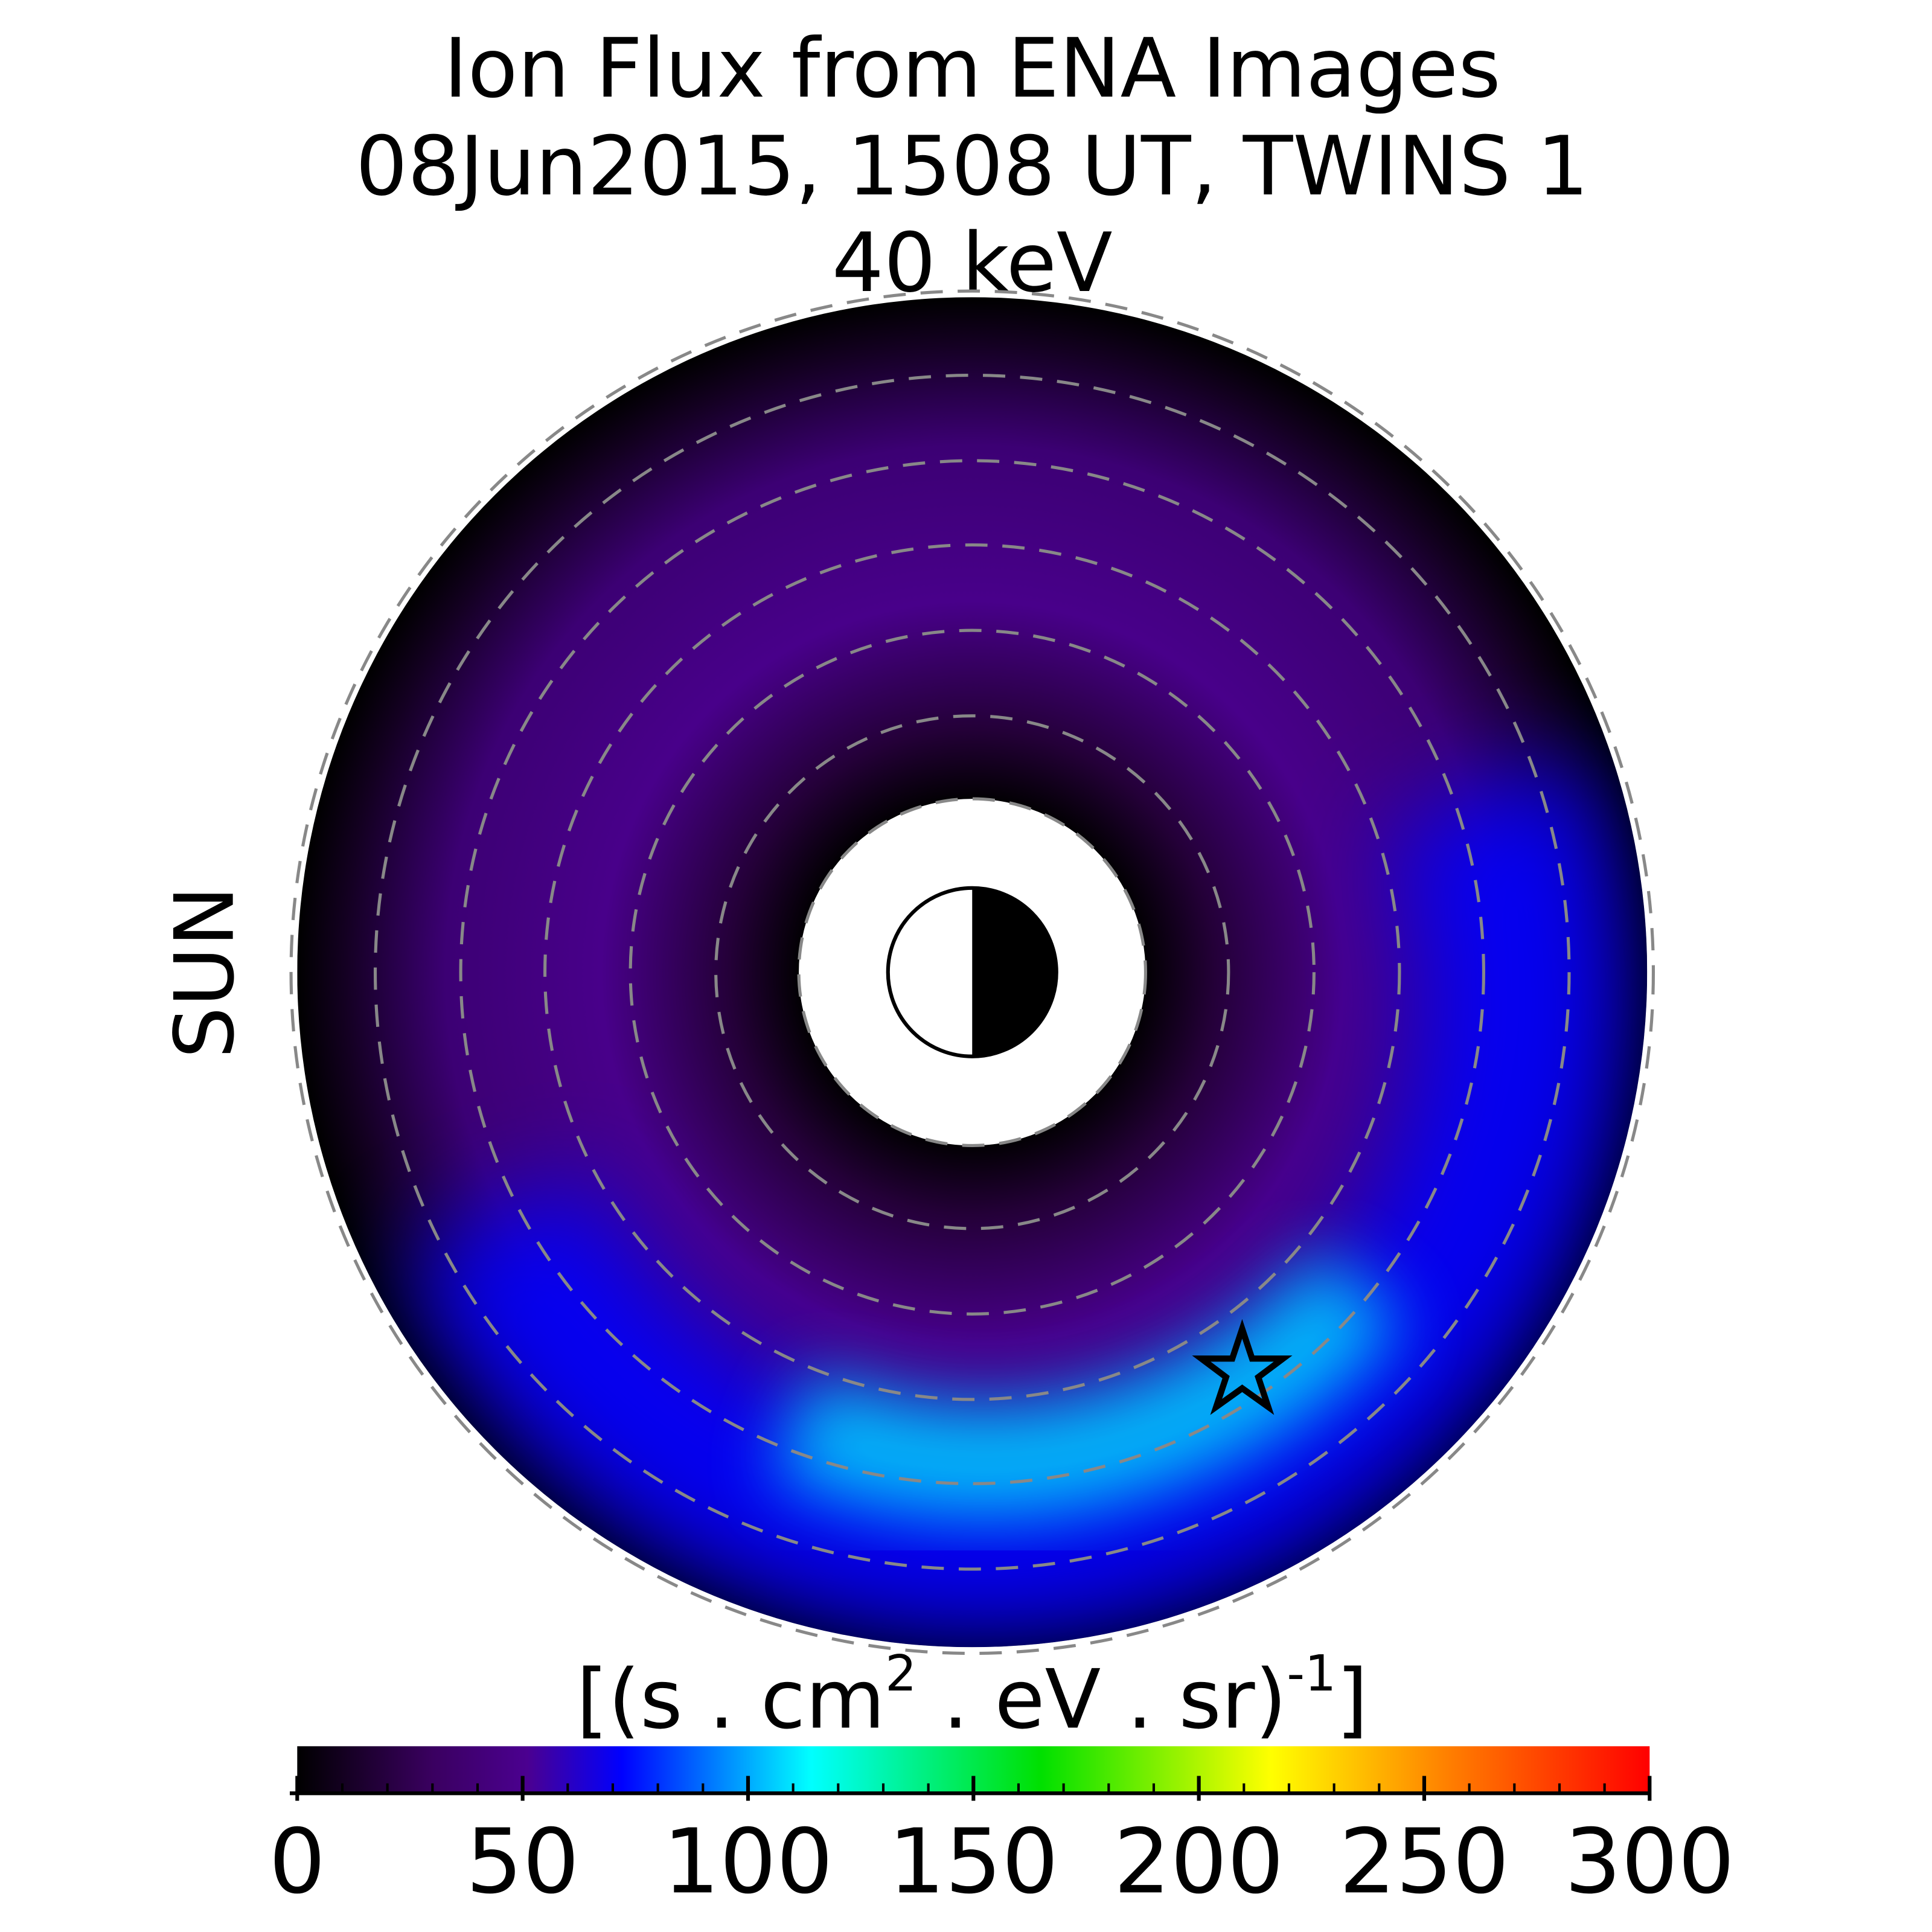 The height and width of the screenshot is (1932, 1932). Describe the element at coordinates (1199, 1861) in the screenshot. I see `colorbar-tick-label: 200` at that location.